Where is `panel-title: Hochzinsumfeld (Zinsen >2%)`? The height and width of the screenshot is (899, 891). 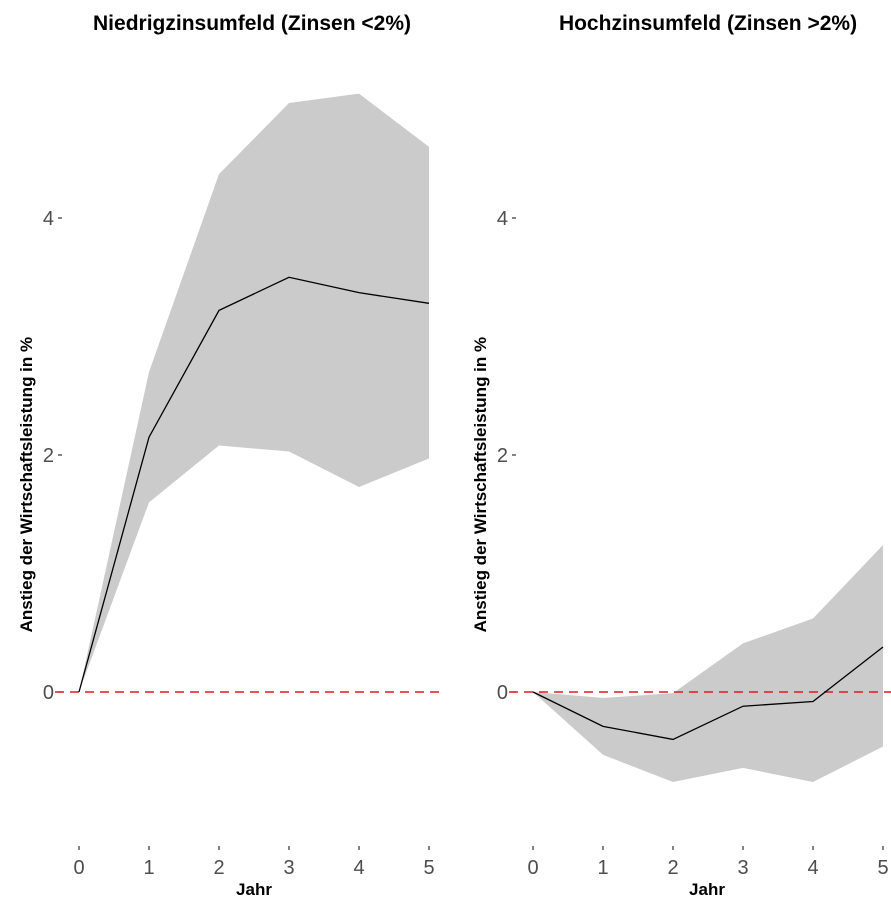 panel-title: Hochzinsumfeld (Zinsen >2%) is located at coordinates (708, 23).